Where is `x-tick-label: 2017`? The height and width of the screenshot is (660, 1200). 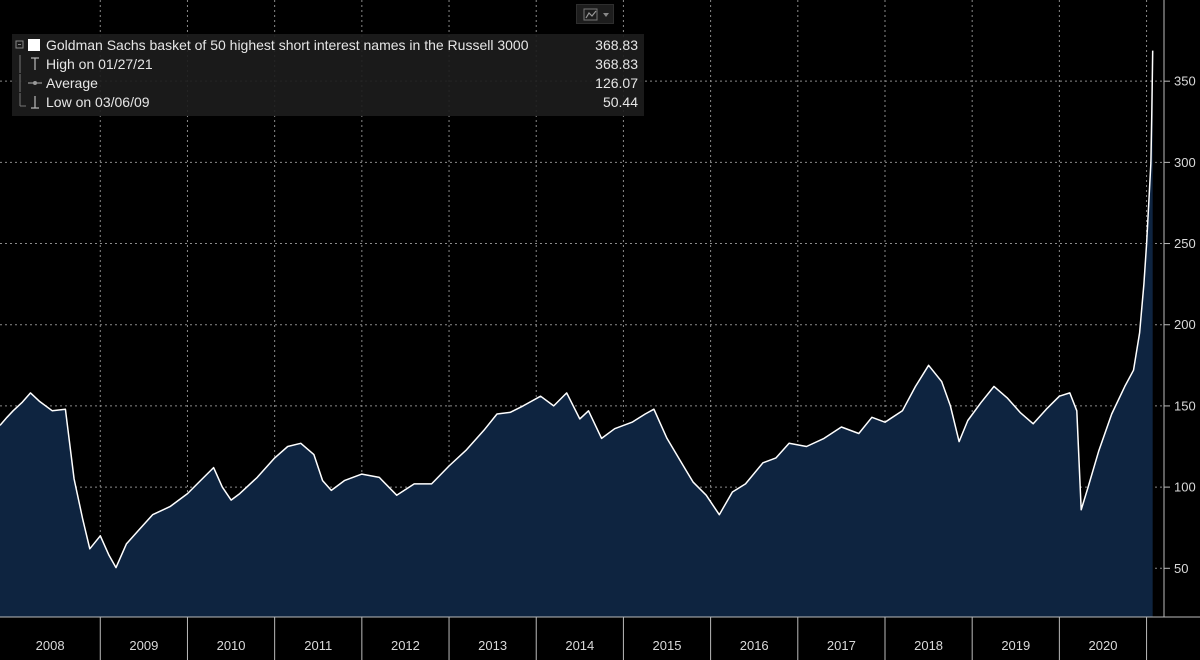
x-tick-label: 2017 is located at coordinates (841, 645).